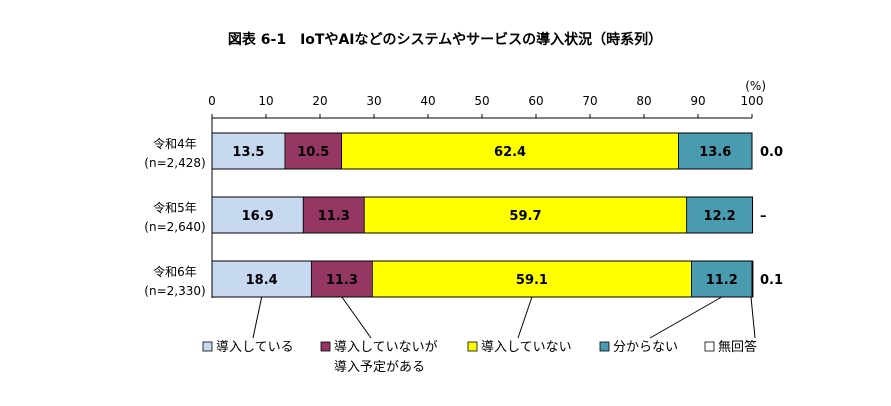  Describe the element at coordinates (771, 152) in the screenshot. I see `data-label-outside: 0.0` at that location.